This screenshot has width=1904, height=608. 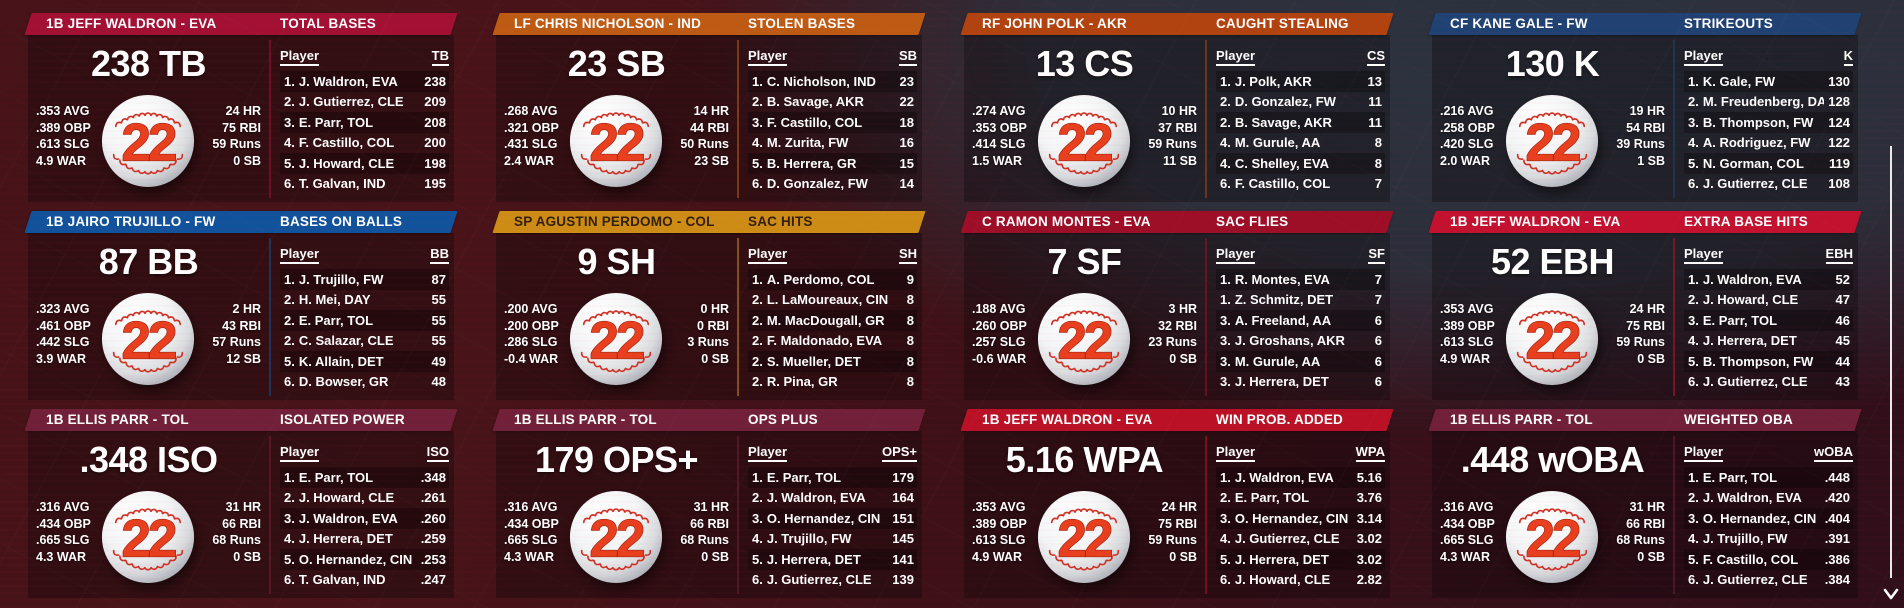 What do you see at coordinates (364, 559) in the screenshot?
I see `leaderboard-row: 5. O. Hernandez, CIN .253` at bounding box center [364, 559].